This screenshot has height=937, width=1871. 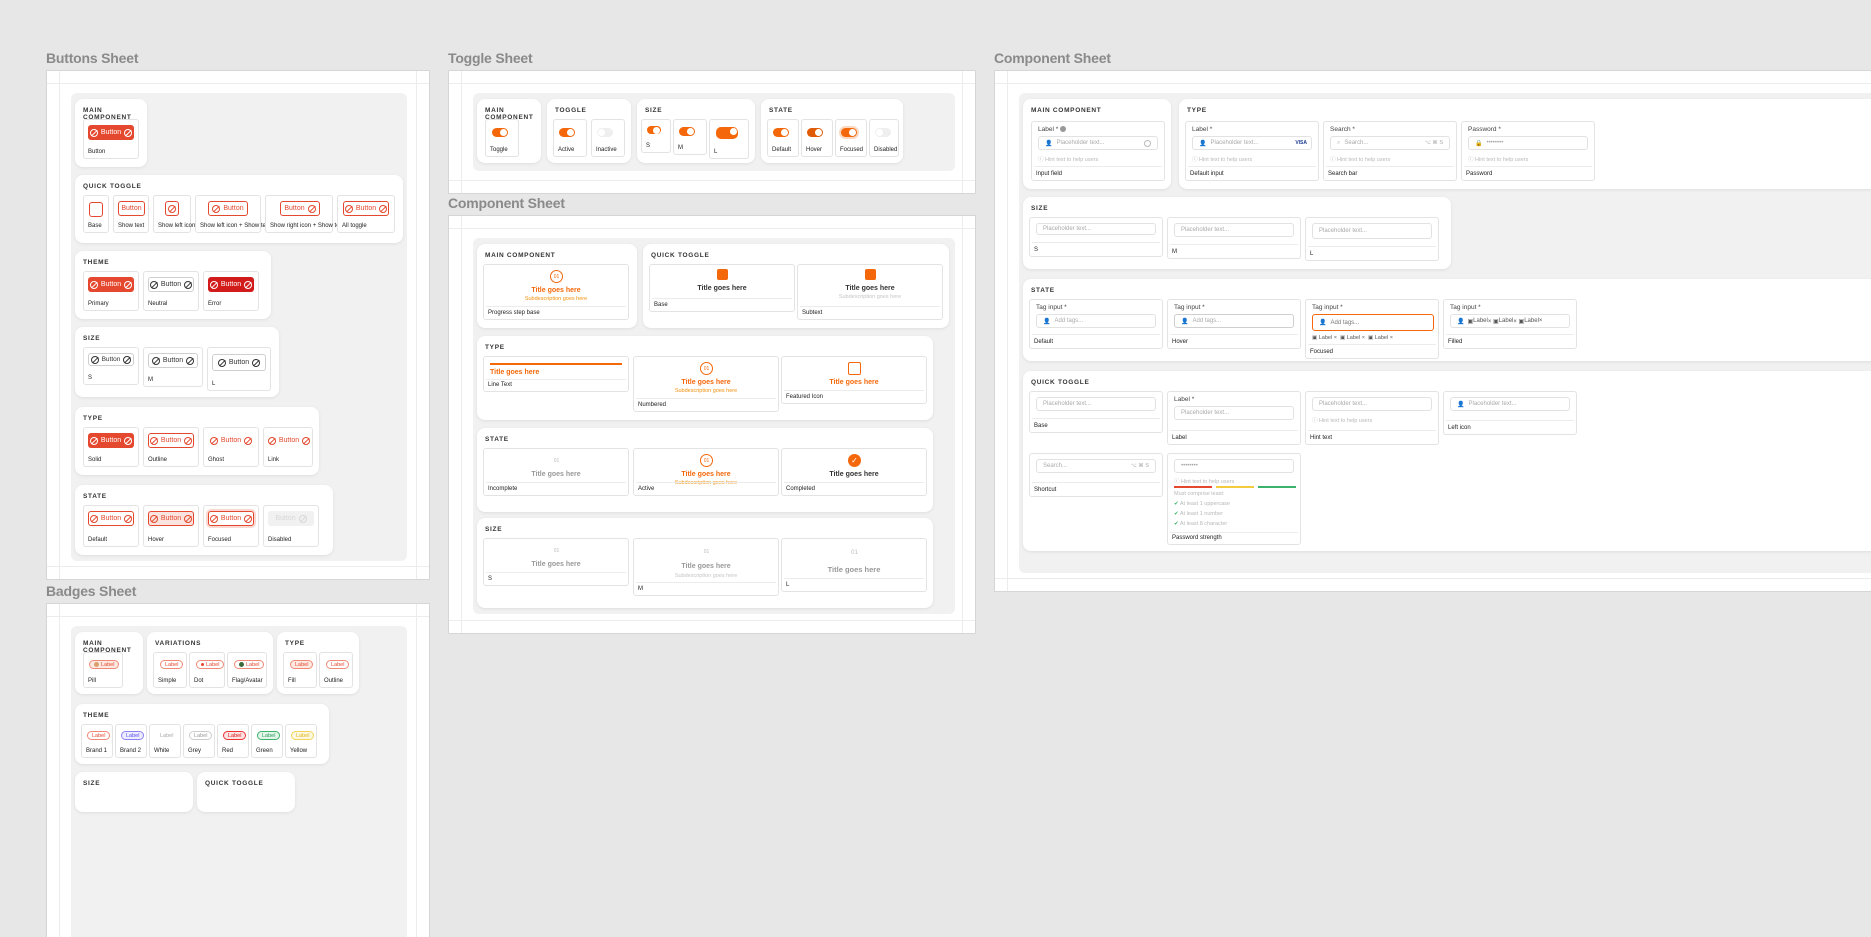 I want to click on cell-caption: Brand 2, so click(x=131, y=751).